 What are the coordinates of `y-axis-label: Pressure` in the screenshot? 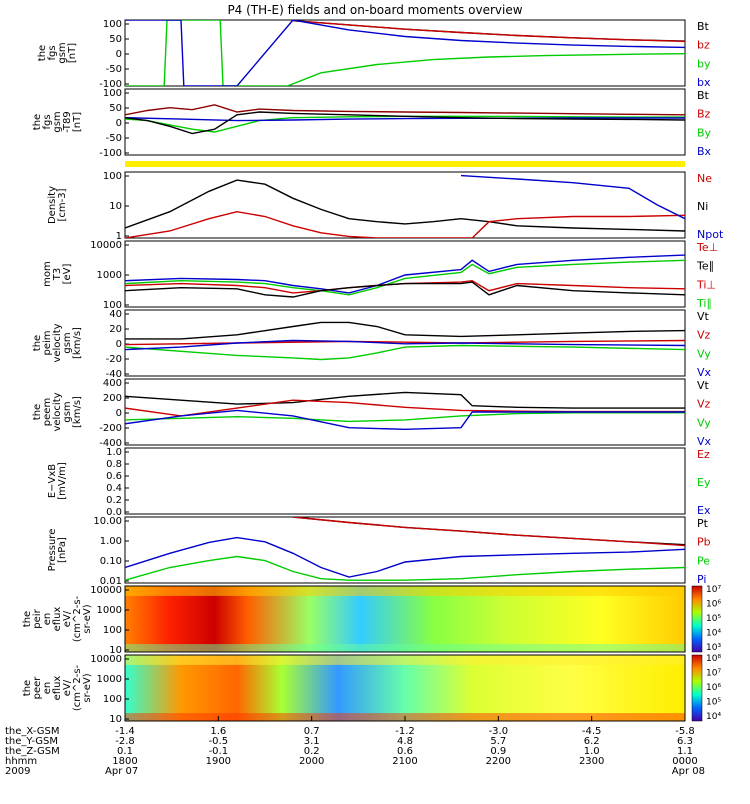 It's located at (52, 550).